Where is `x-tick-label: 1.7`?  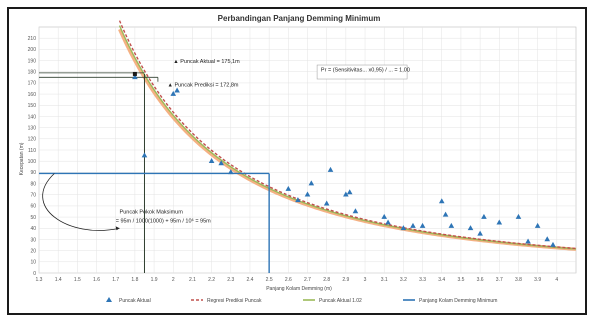
x-tick-label: 1.7 is located at coordinates (115, 280).